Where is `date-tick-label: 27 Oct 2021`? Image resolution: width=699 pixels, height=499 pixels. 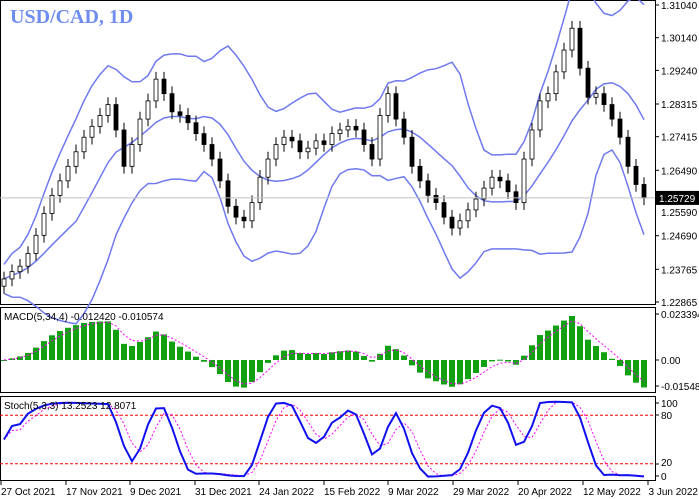
date-tick-label: 27 Oct 2021 is located at coordinates (28, 492).